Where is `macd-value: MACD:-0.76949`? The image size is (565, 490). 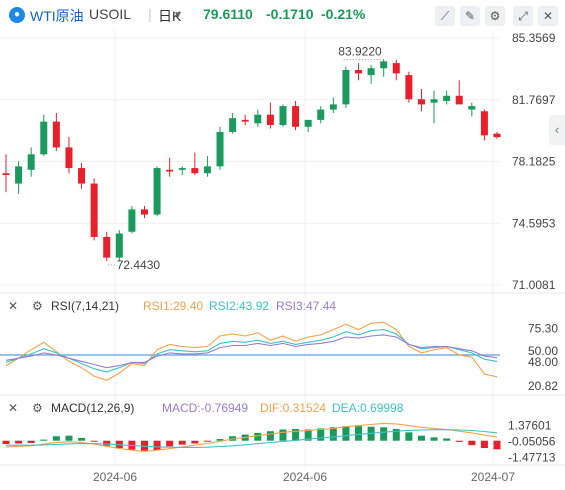
macd-value: MACD:-0.76949 is located at coordinates (205, 408).